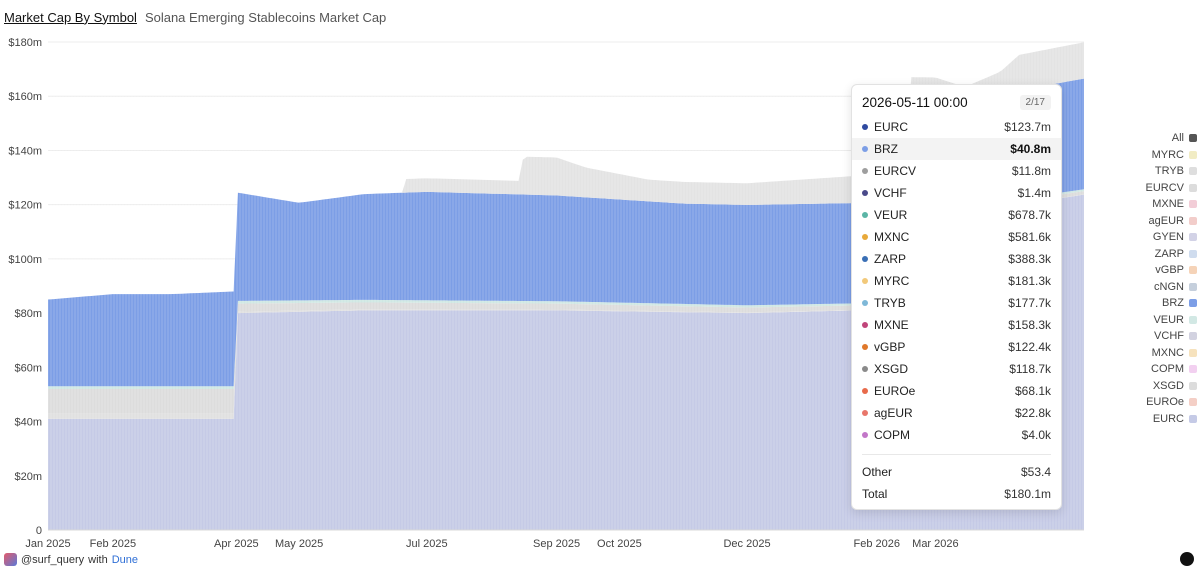 The height and width of the screenshot is (572, 1200). I want to click on tooltip-row: COPM $4.0k, so click(956, 435).